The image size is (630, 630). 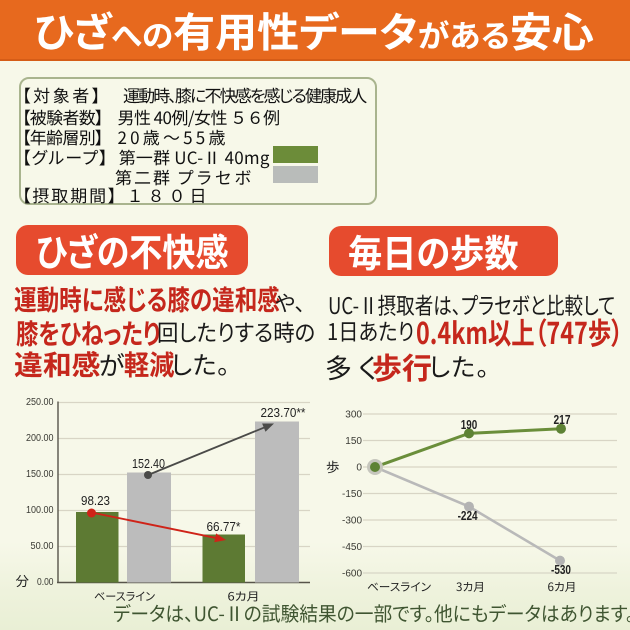 I want to click on svg-text: 98.23, so click(x=95, y=500).